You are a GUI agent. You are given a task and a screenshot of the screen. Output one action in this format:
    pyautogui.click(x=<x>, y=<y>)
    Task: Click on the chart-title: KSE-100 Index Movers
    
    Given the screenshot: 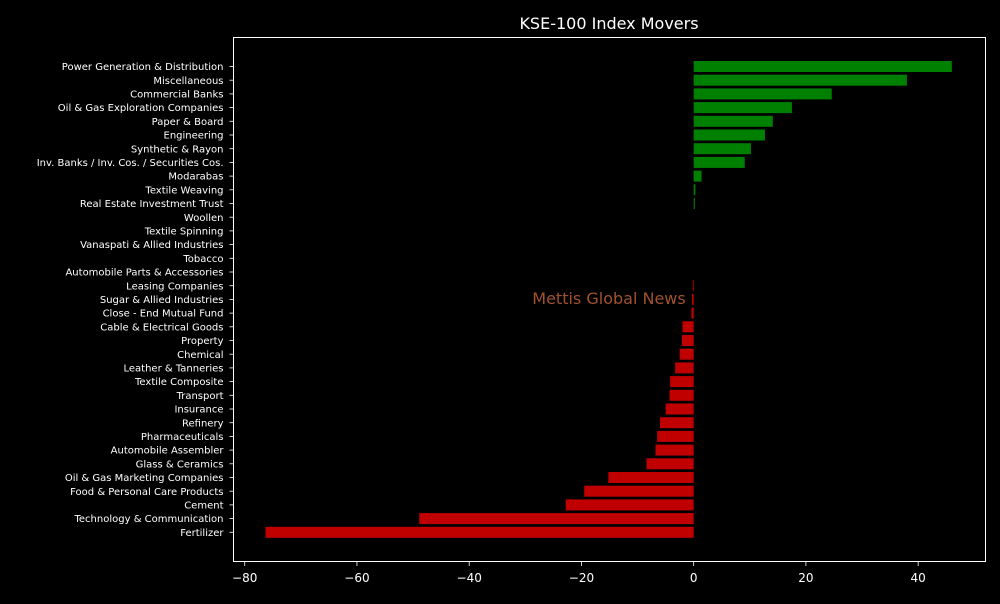 What is the action you would take?
    pyautogui.click(x=608, y=23)
    